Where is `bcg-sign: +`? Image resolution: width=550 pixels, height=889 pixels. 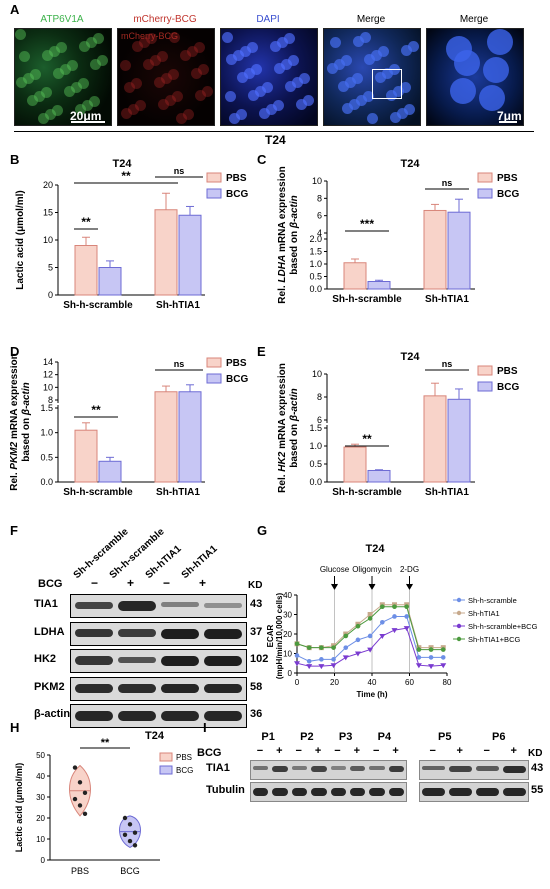 bcg-sign: + is located at coordinates (513, 751).